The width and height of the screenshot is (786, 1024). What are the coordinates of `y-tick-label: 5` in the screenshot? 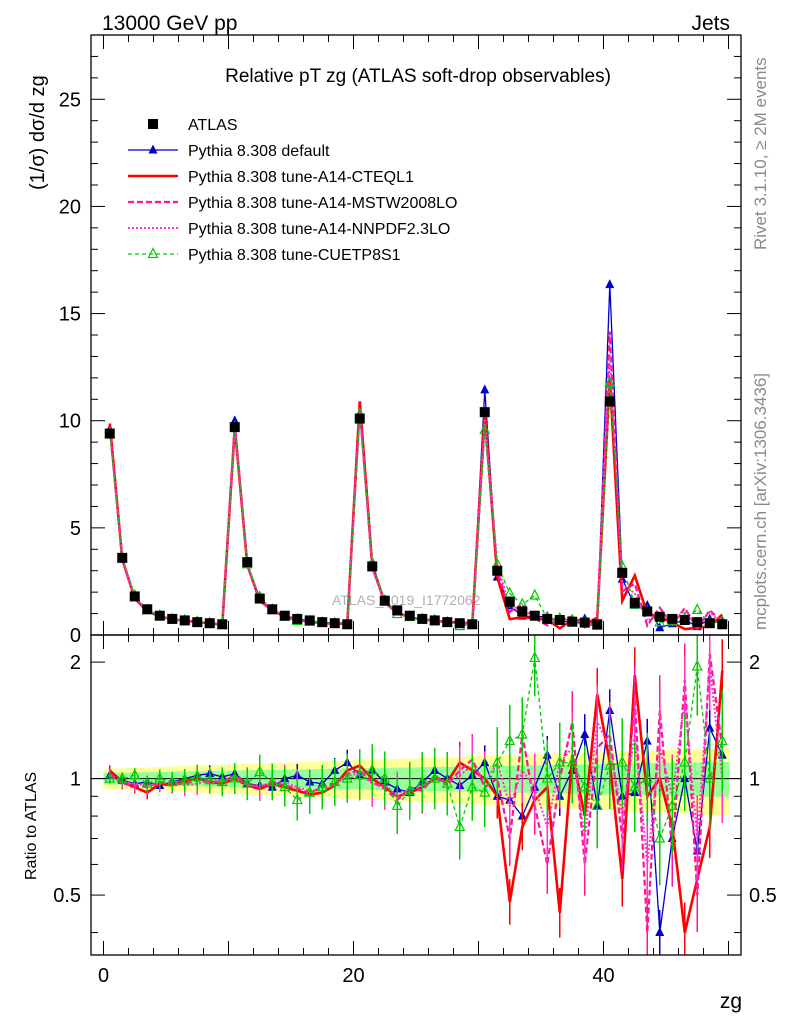 It's located at (75, 529).